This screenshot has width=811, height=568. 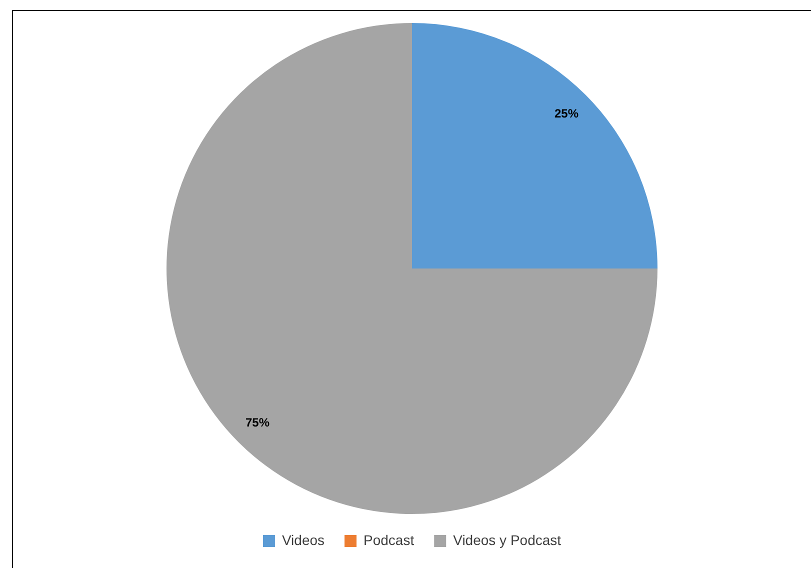 I want to click on legend-label: Videos y Podcast, so click(x=507, y=540).